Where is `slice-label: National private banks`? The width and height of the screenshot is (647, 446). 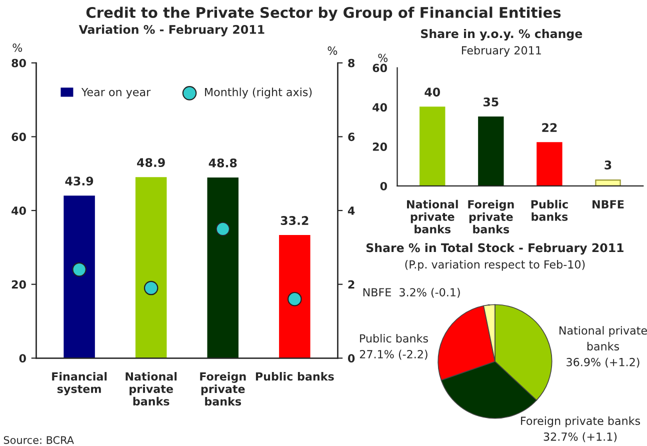
slice-label: National private banks is located at coordinates (603, 338).